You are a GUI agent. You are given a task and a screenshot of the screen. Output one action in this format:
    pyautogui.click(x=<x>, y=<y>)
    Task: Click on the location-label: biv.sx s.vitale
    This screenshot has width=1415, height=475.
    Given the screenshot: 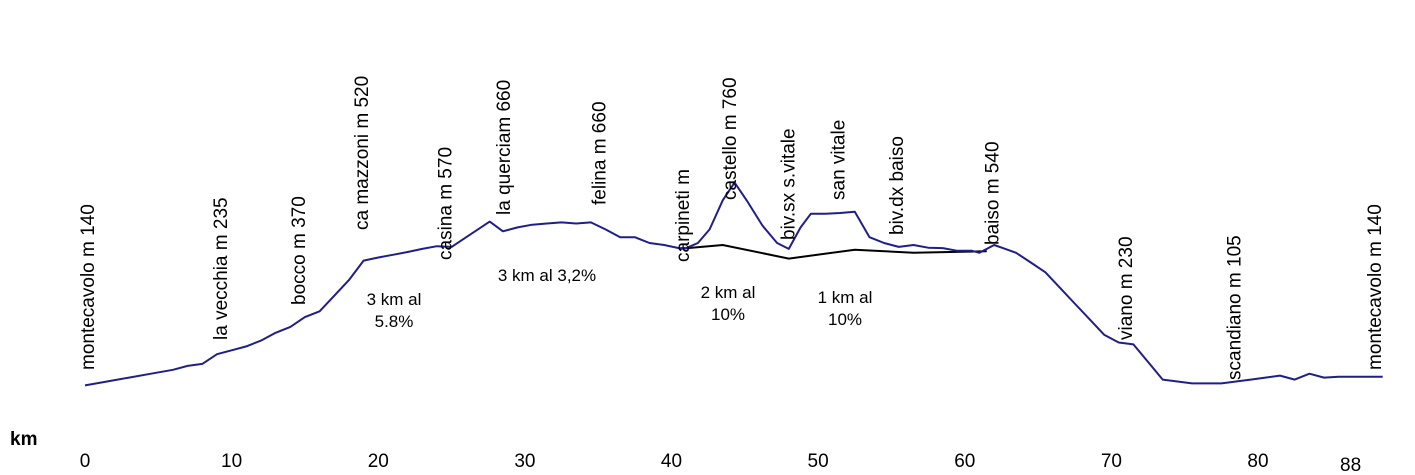 What is the action you would take?
    pyautogui.click(x=789, y=184)
    